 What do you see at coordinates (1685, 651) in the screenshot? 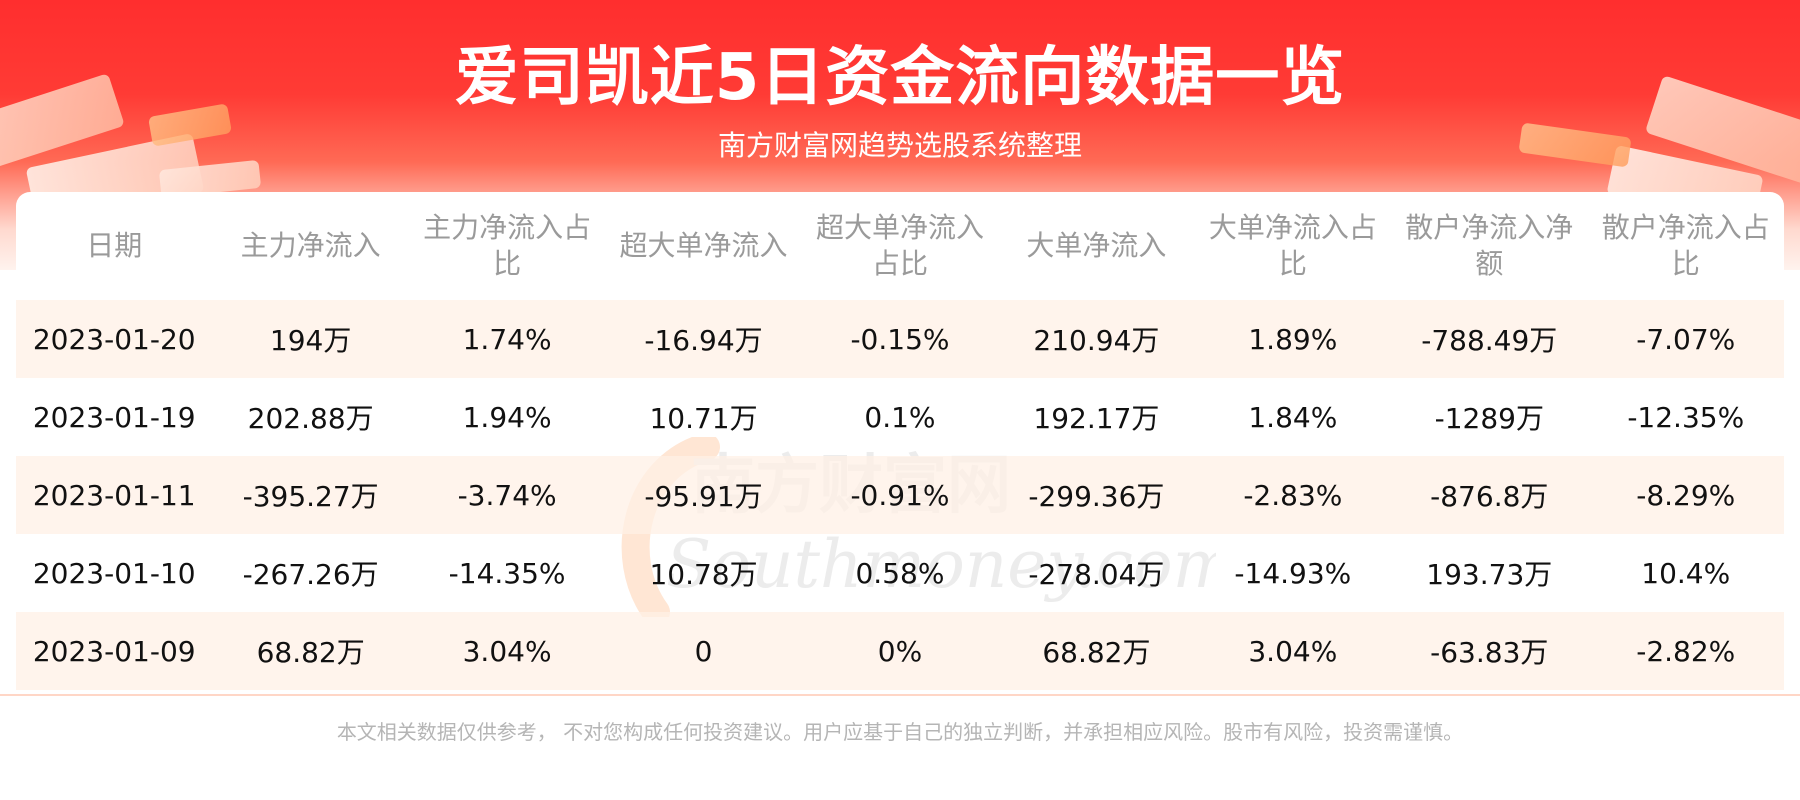
I see `table-cell: -2.82%` at bounding box center [1685, 651].